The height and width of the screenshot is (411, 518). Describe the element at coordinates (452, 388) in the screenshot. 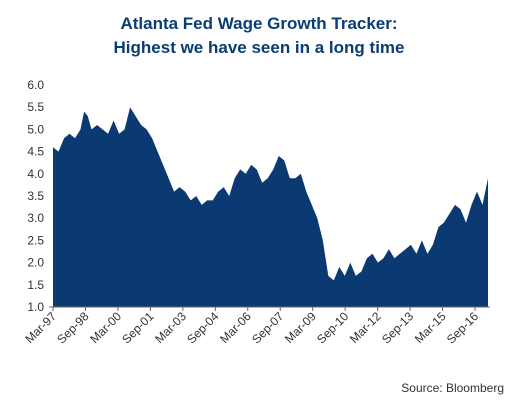

I see `source-note: Source: Bloomberg` at that location.